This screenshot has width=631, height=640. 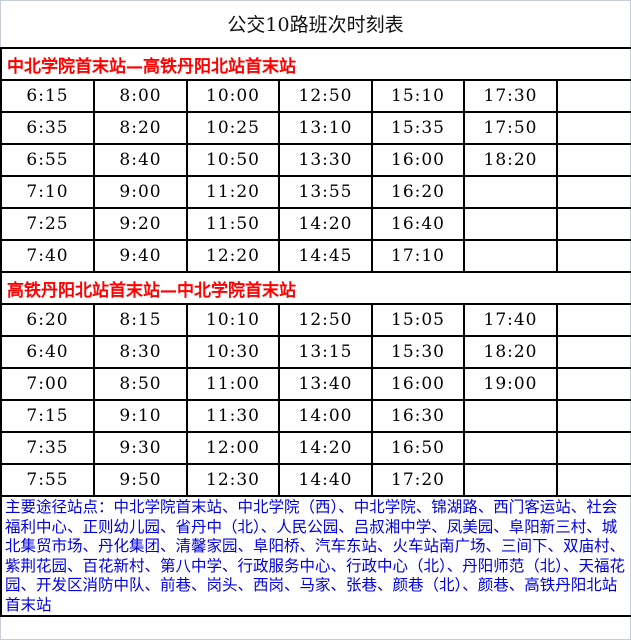 I want to click on departure-time-cell: 7:15, so click(x=47, y=416).